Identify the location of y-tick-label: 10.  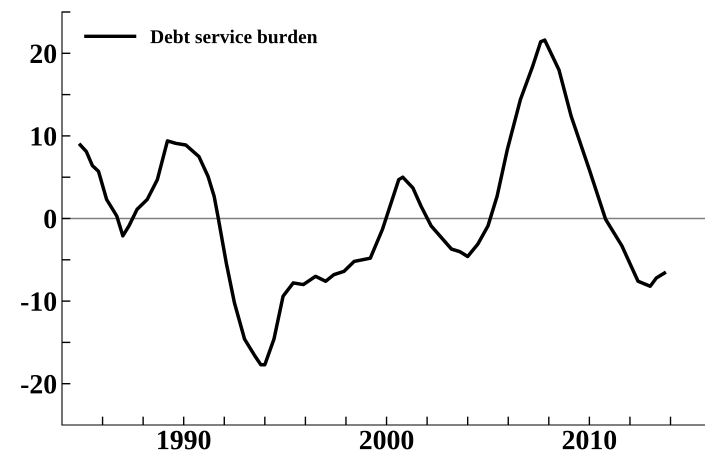
(44, 136).